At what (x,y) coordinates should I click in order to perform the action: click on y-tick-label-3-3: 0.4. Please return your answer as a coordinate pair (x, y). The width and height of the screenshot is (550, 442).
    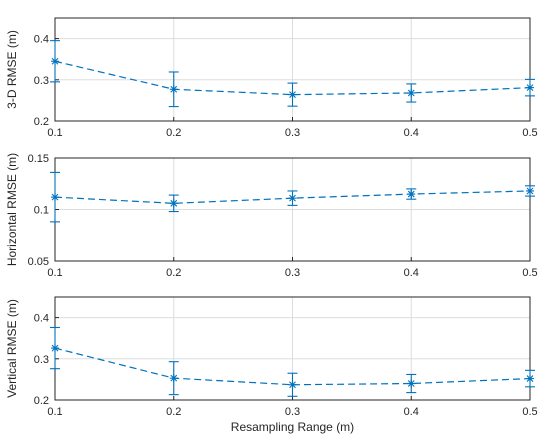
    Looking at the image, I should click on (41, 319).